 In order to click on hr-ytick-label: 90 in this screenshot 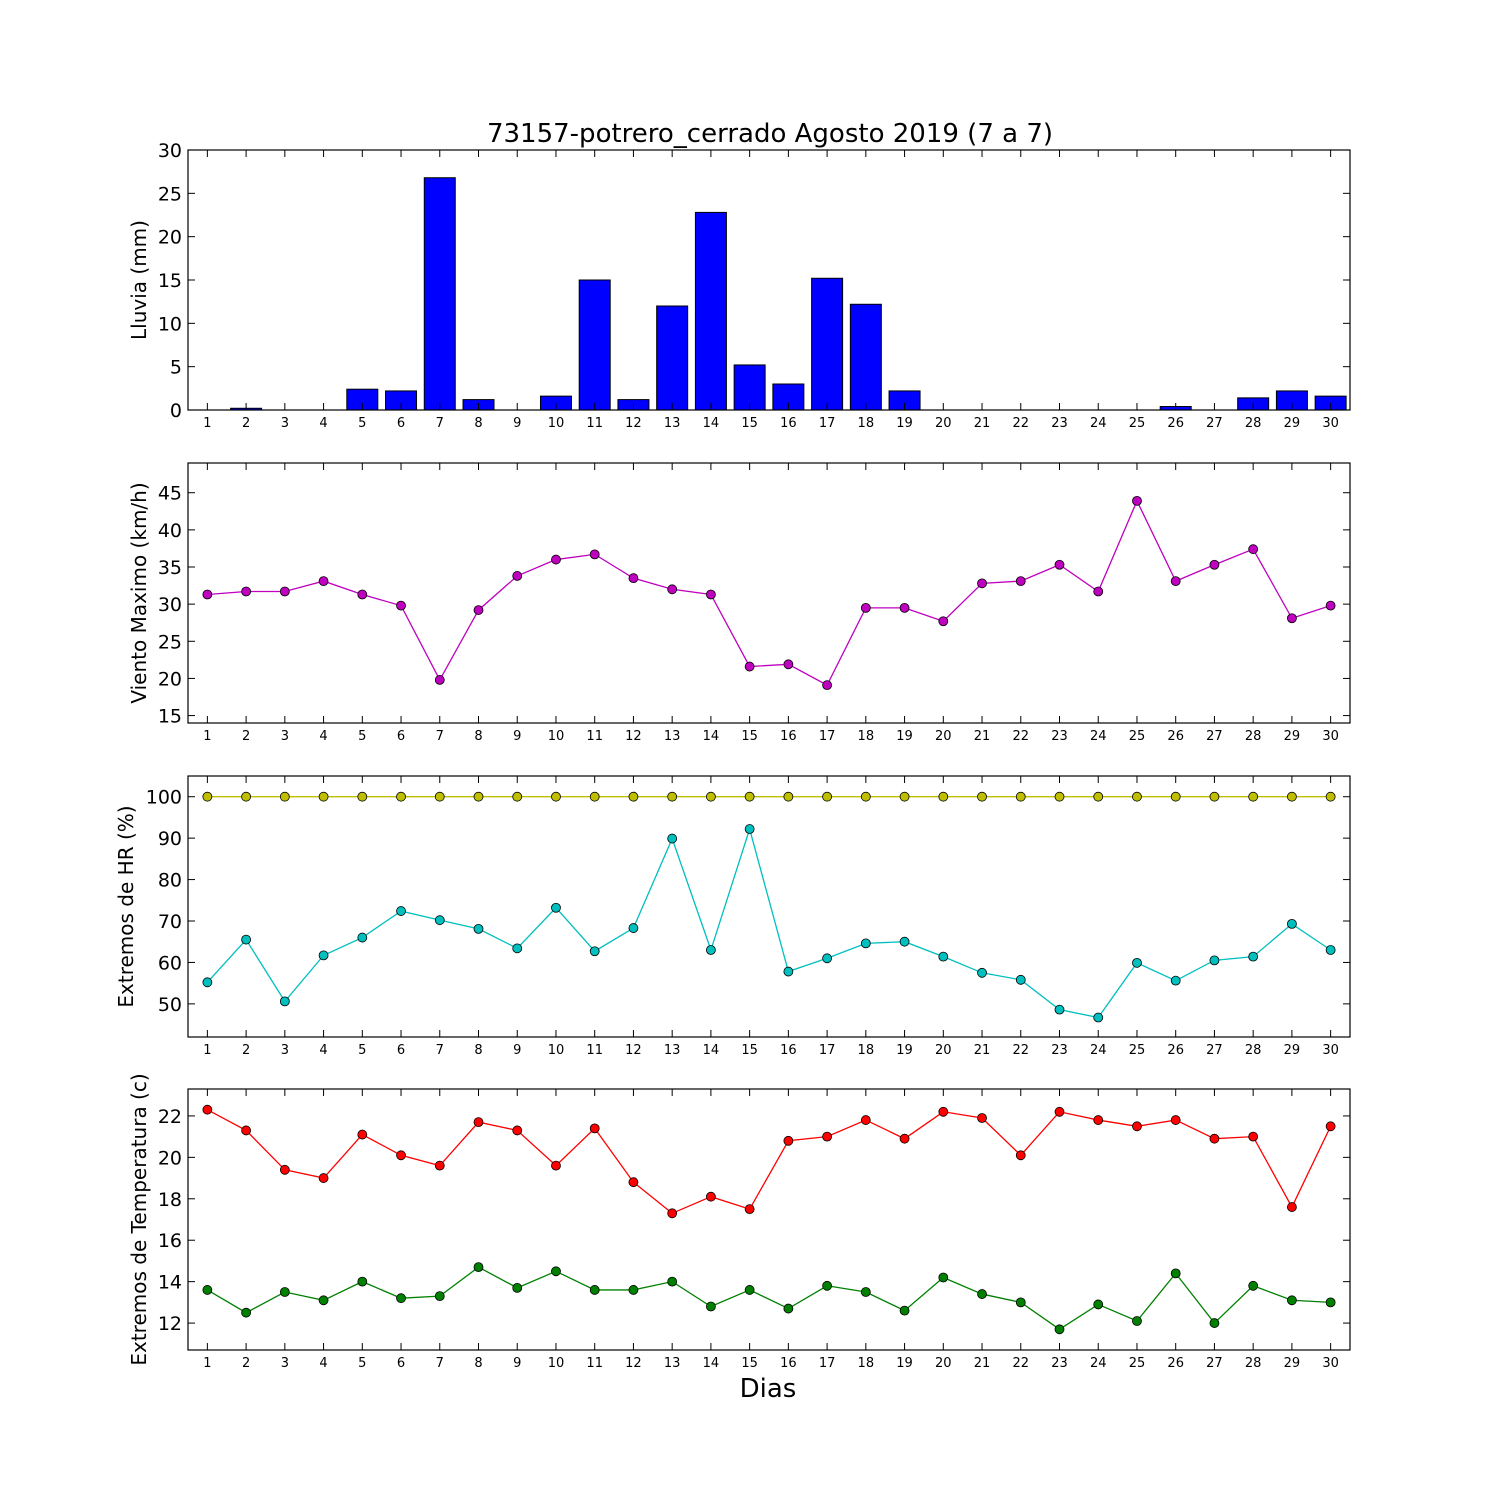, I will do `click(170, 839)`.